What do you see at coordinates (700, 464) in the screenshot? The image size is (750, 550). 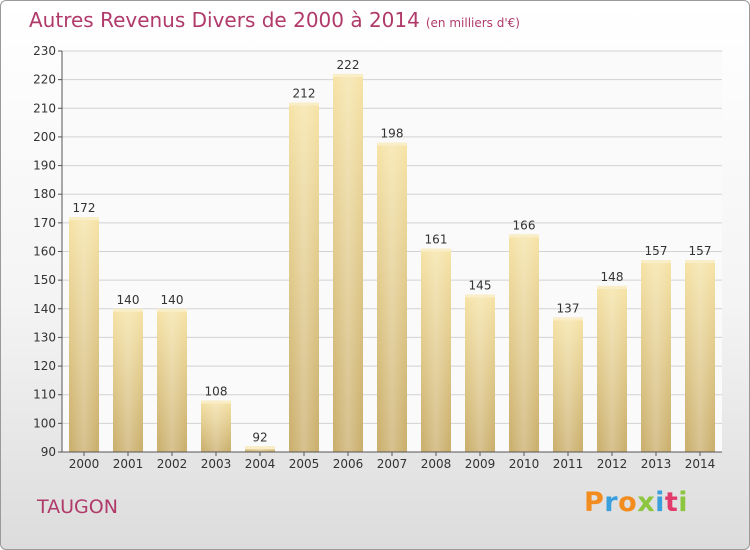 I see `x-tick-label: 2014` at bounding box center [700, 464].